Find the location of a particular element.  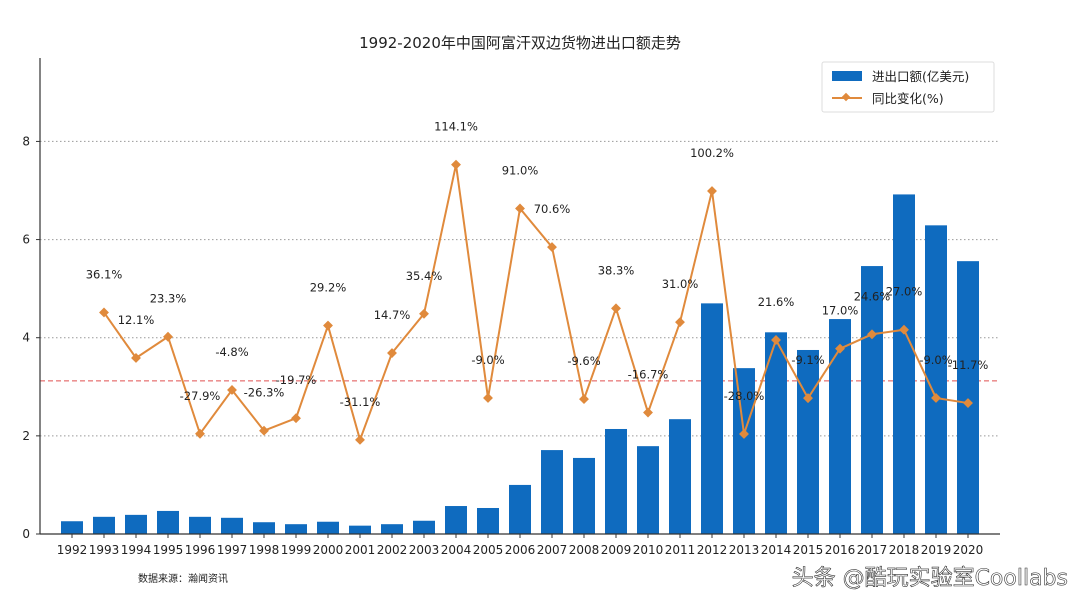

data-label: 91.0% is located at coordinates (520, 170).